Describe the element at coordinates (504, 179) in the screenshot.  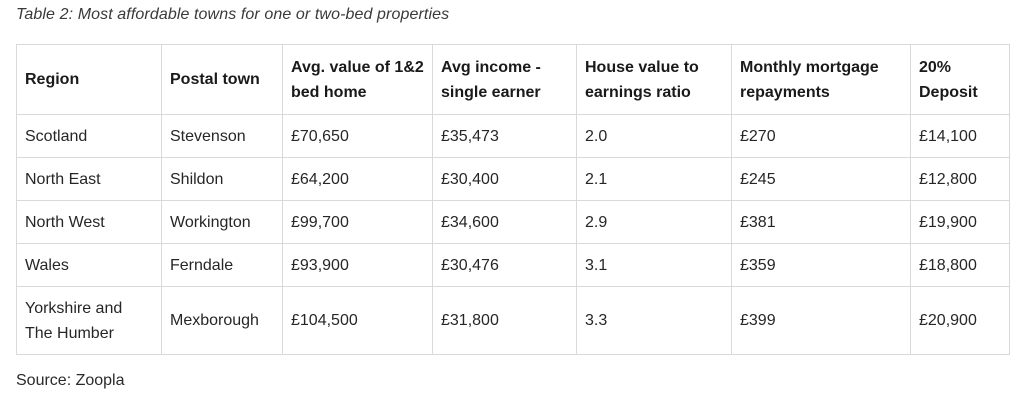
I see `cell-avg-income: £30,400` at that location.